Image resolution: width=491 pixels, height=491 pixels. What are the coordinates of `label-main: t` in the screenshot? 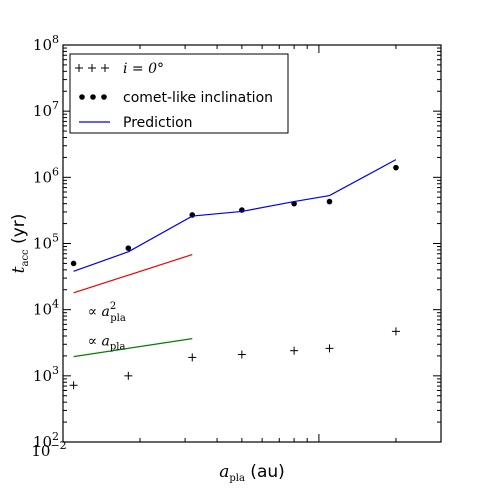 It's located at (19, 269).